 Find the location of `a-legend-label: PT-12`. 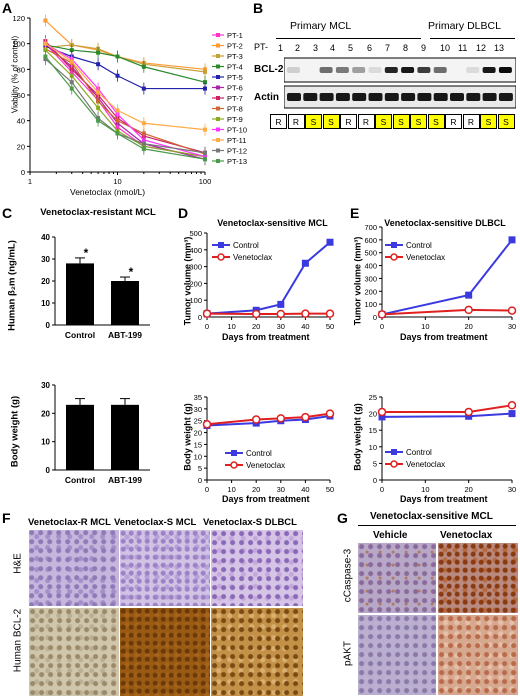

a-legend-label: PT-12 is located at coordinates (237, 151).